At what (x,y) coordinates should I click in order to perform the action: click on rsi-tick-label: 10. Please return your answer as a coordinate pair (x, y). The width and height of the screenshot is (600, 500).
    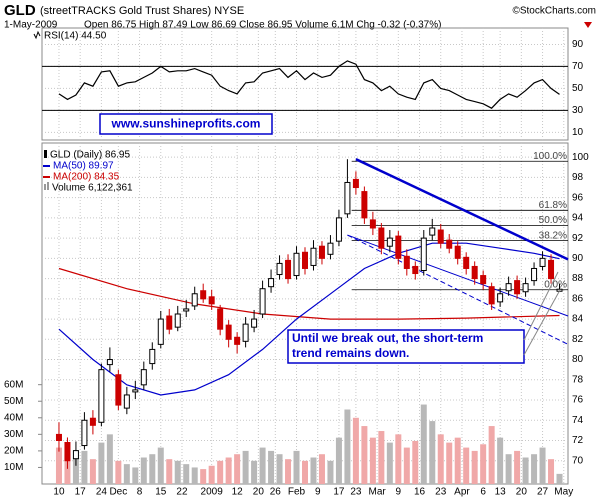
    Looking at the image, I should click on (578, 132).